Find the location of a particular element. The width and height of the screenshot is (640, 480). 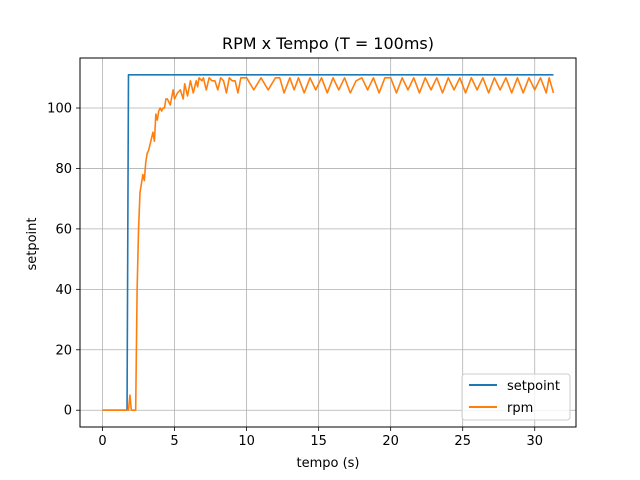

x-axis-label: tempo (s) is located at coordinates (327, 463).